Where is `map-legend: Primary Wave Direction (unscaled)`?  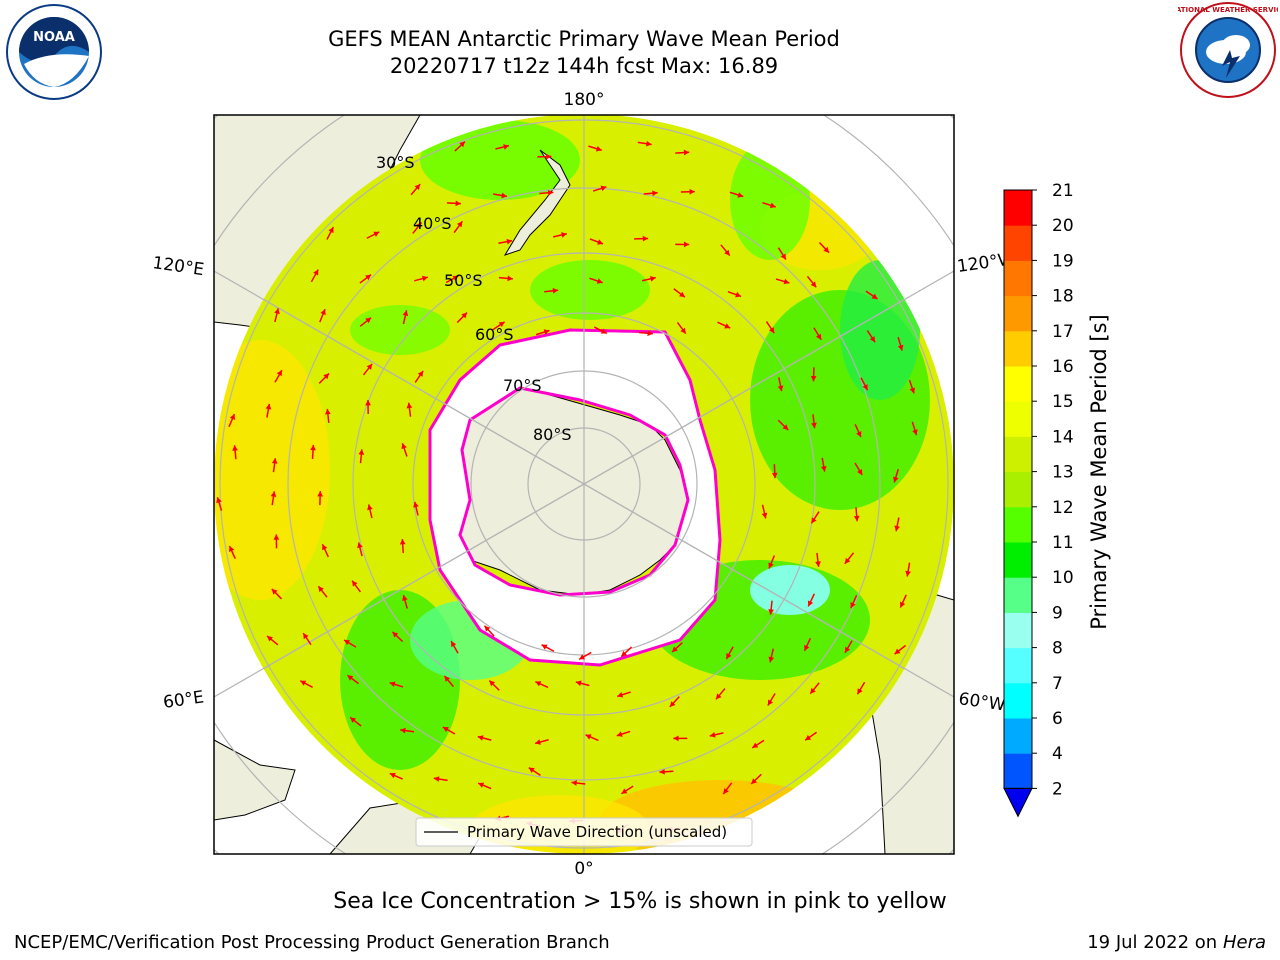 map-legend: Primary Wave Direction (unscaled) is located at coordinates (584, 832).